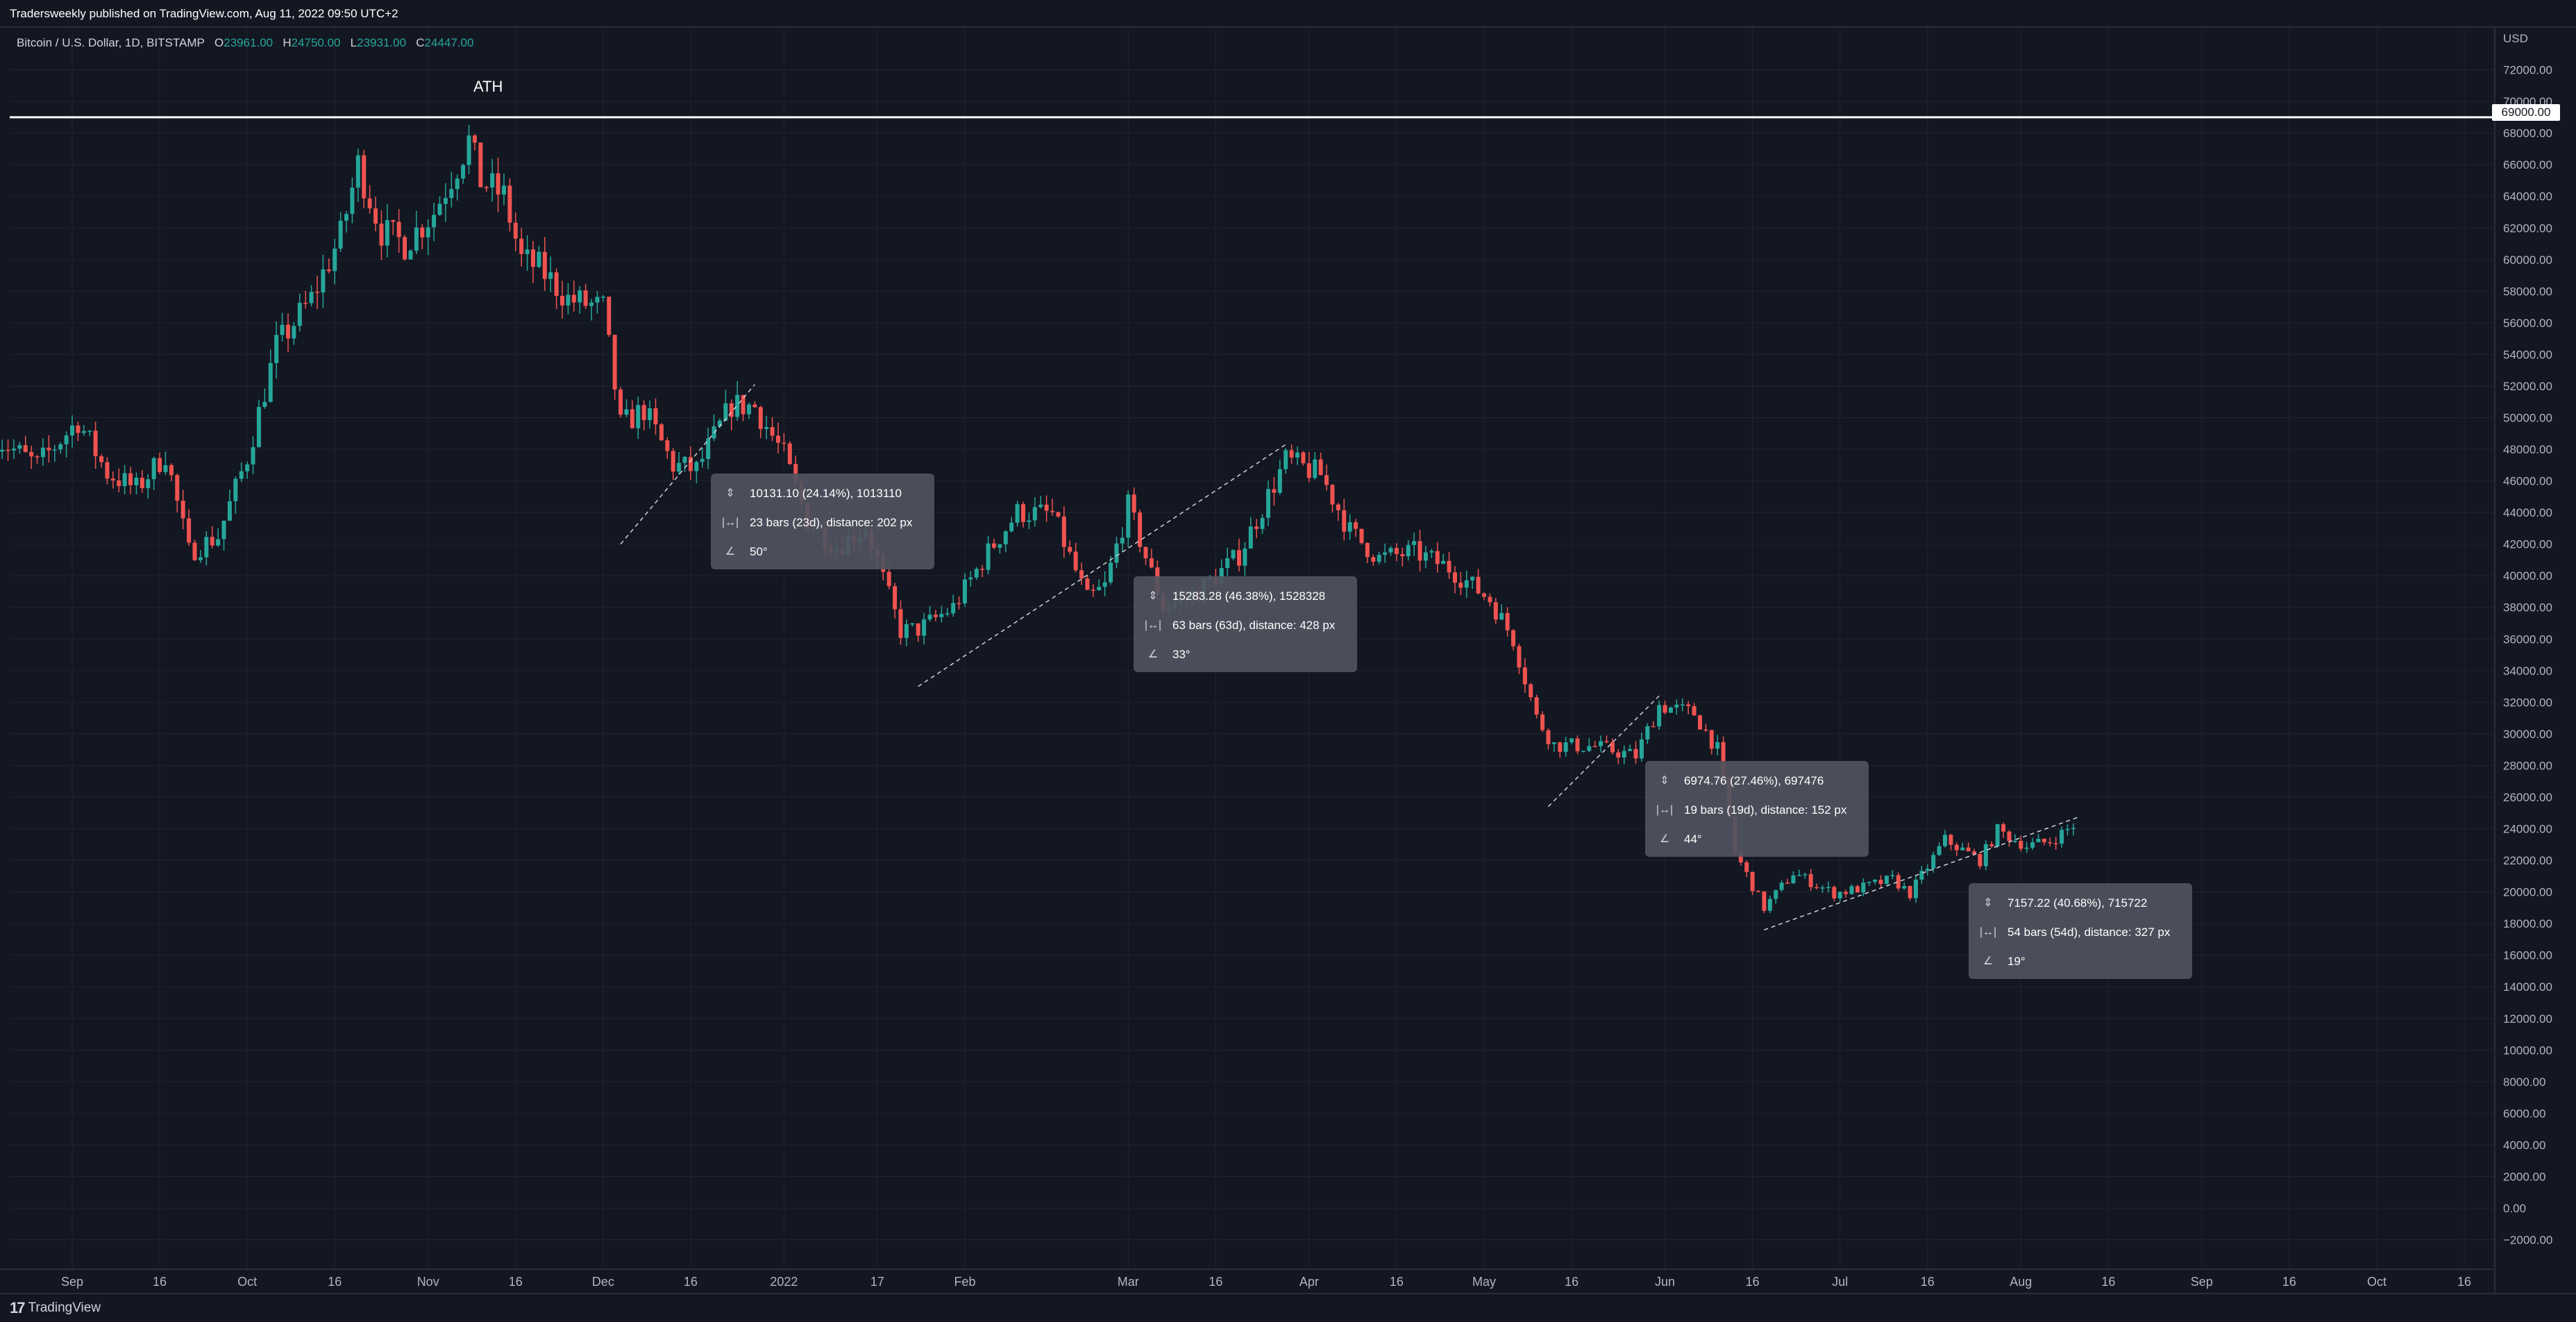 This screenshot has width=2576, height=1322. Describe the element at coordinates (111, 42) in the screenshot. I see `symbol-name: Bitcoin / U.S. Dollar, 1D, BITSTAMP` at that location.